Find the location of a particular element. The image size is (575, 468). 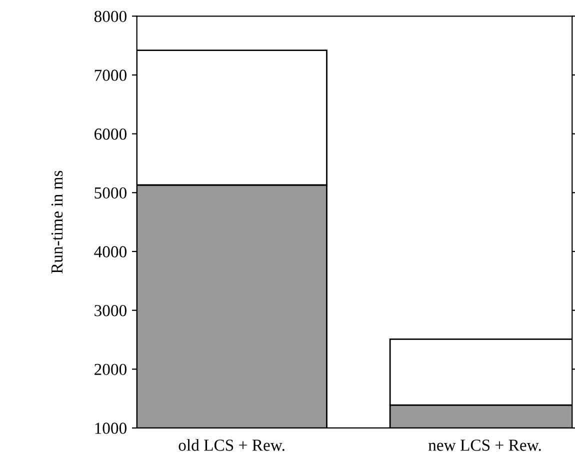

y-tick-label: 5000 is located at coordinates (110, 193).